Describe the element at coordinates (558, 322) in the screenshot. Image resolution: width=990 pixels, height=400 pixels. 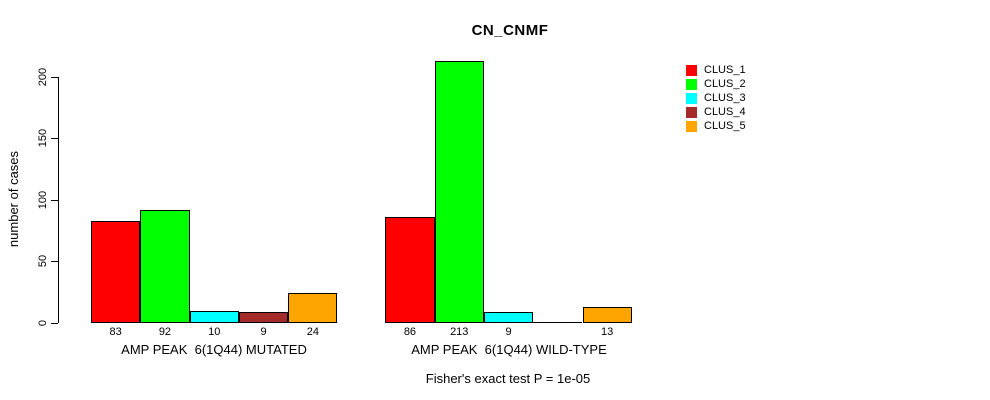
I see `bar-clus_4-group2-zero` at that location.